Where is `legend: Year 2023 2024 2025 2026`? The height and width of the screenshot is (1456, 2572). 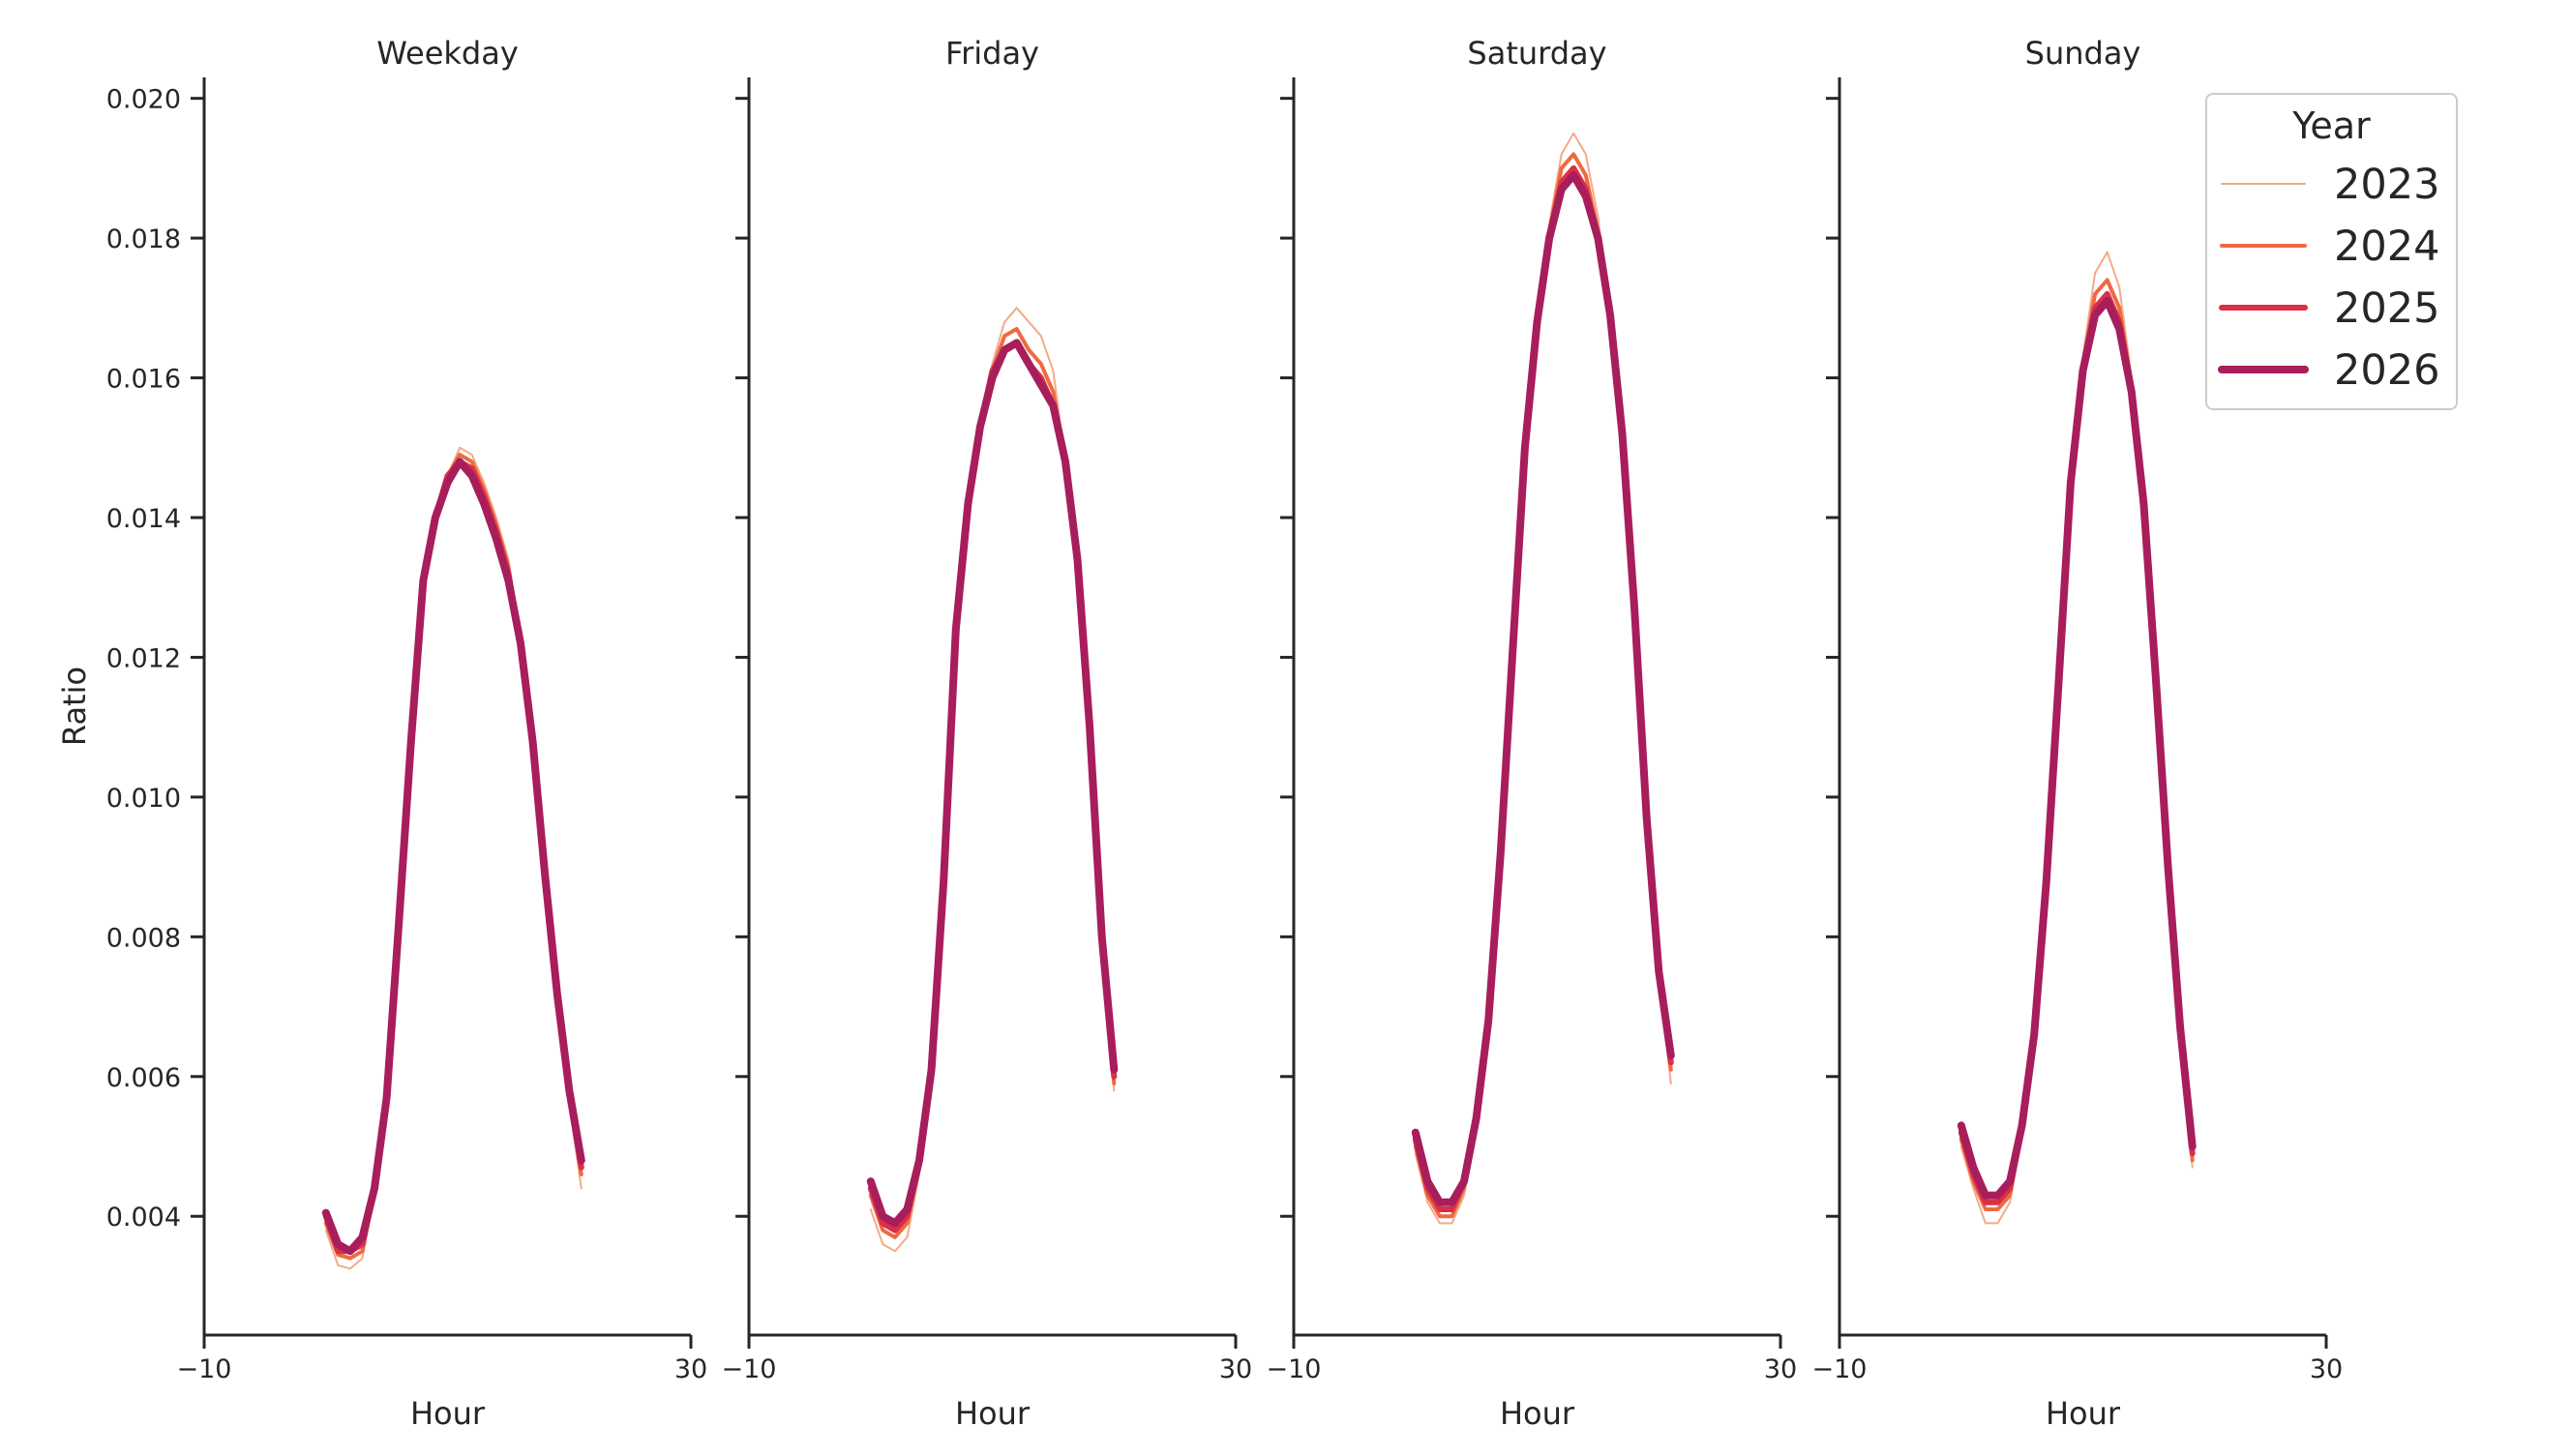 legend: Year 2023 2024 2025 2026 is located at coordinates (2332, 251).